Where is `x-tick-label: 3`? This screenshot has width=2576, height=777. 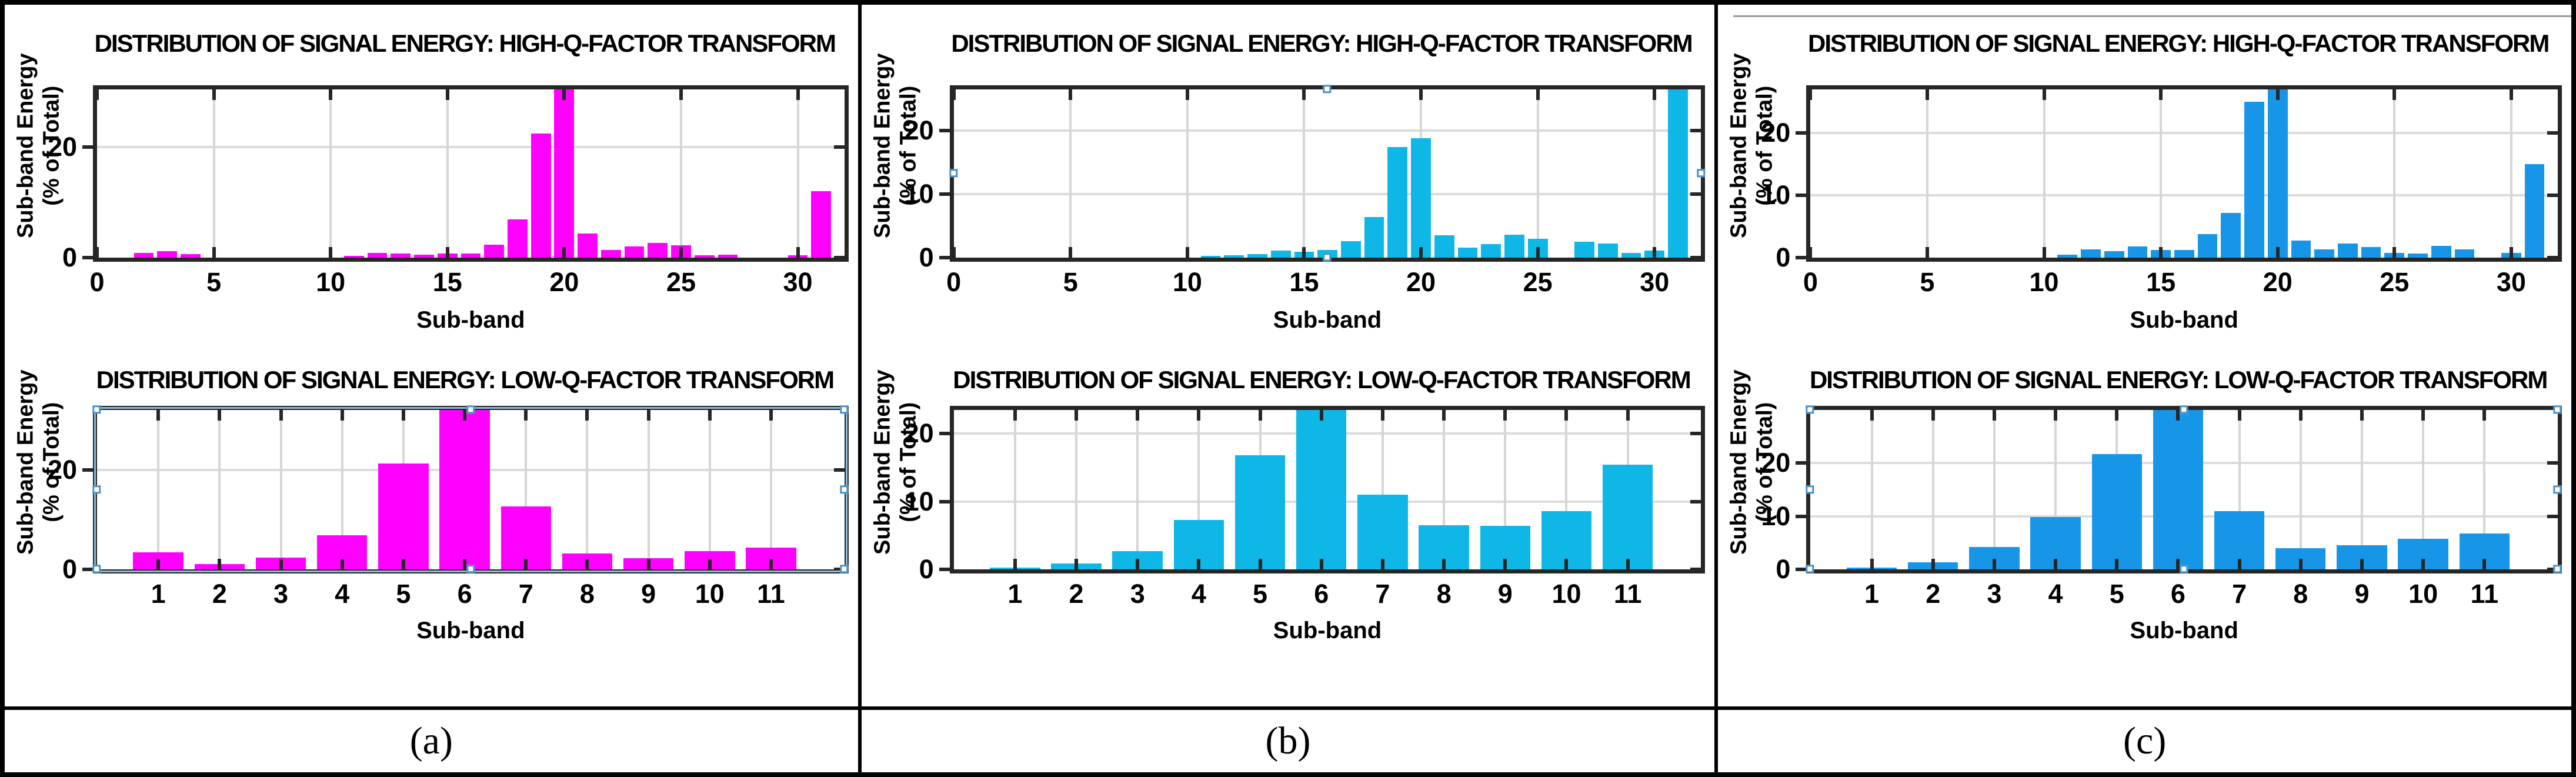 x-tick-label: 3 is located at coordinates (281, 594).